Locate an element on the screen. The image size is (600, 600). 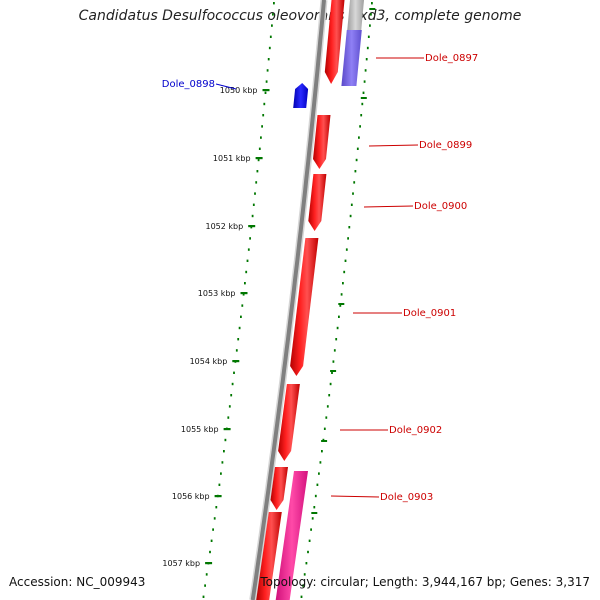
tick-label: 1053 kbp is located at coordinates (217, 293).